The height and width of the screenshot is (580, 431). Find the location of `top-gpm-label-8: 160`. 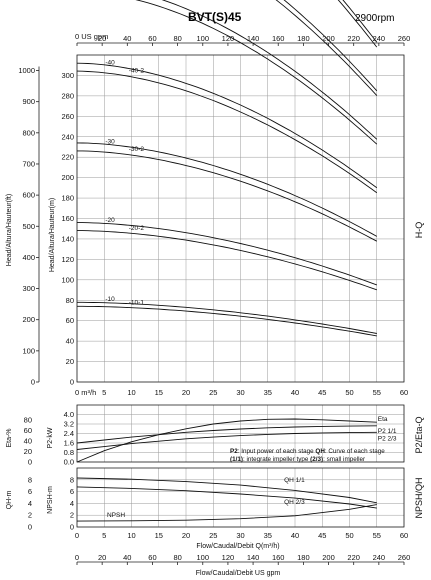

top-gpm-label-8: 160 is located at coordinates (278, 38).